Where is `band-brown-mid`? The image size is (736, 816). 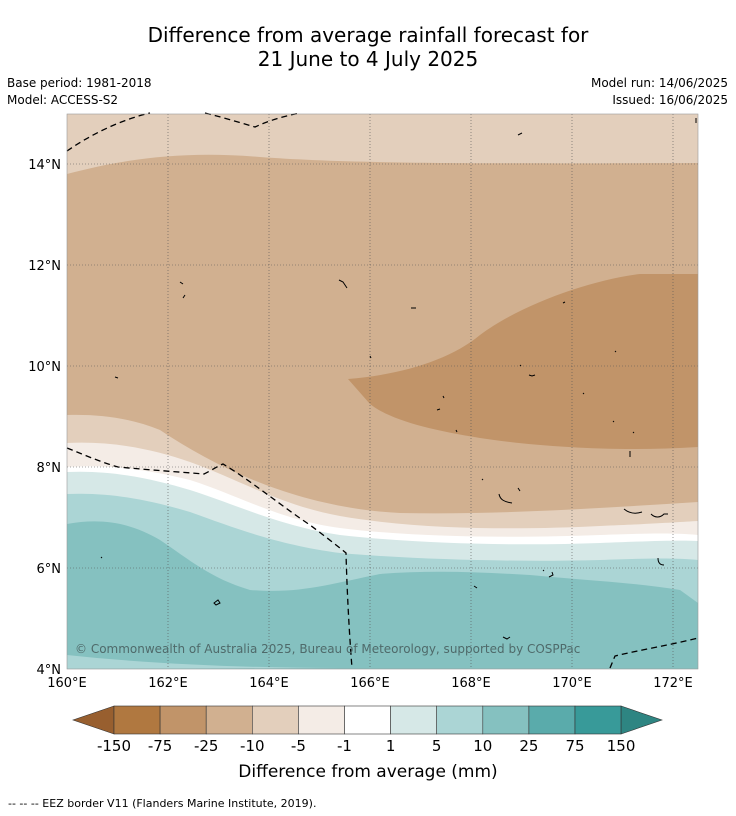
band-brown-mid is located at coordinates (523, 361).